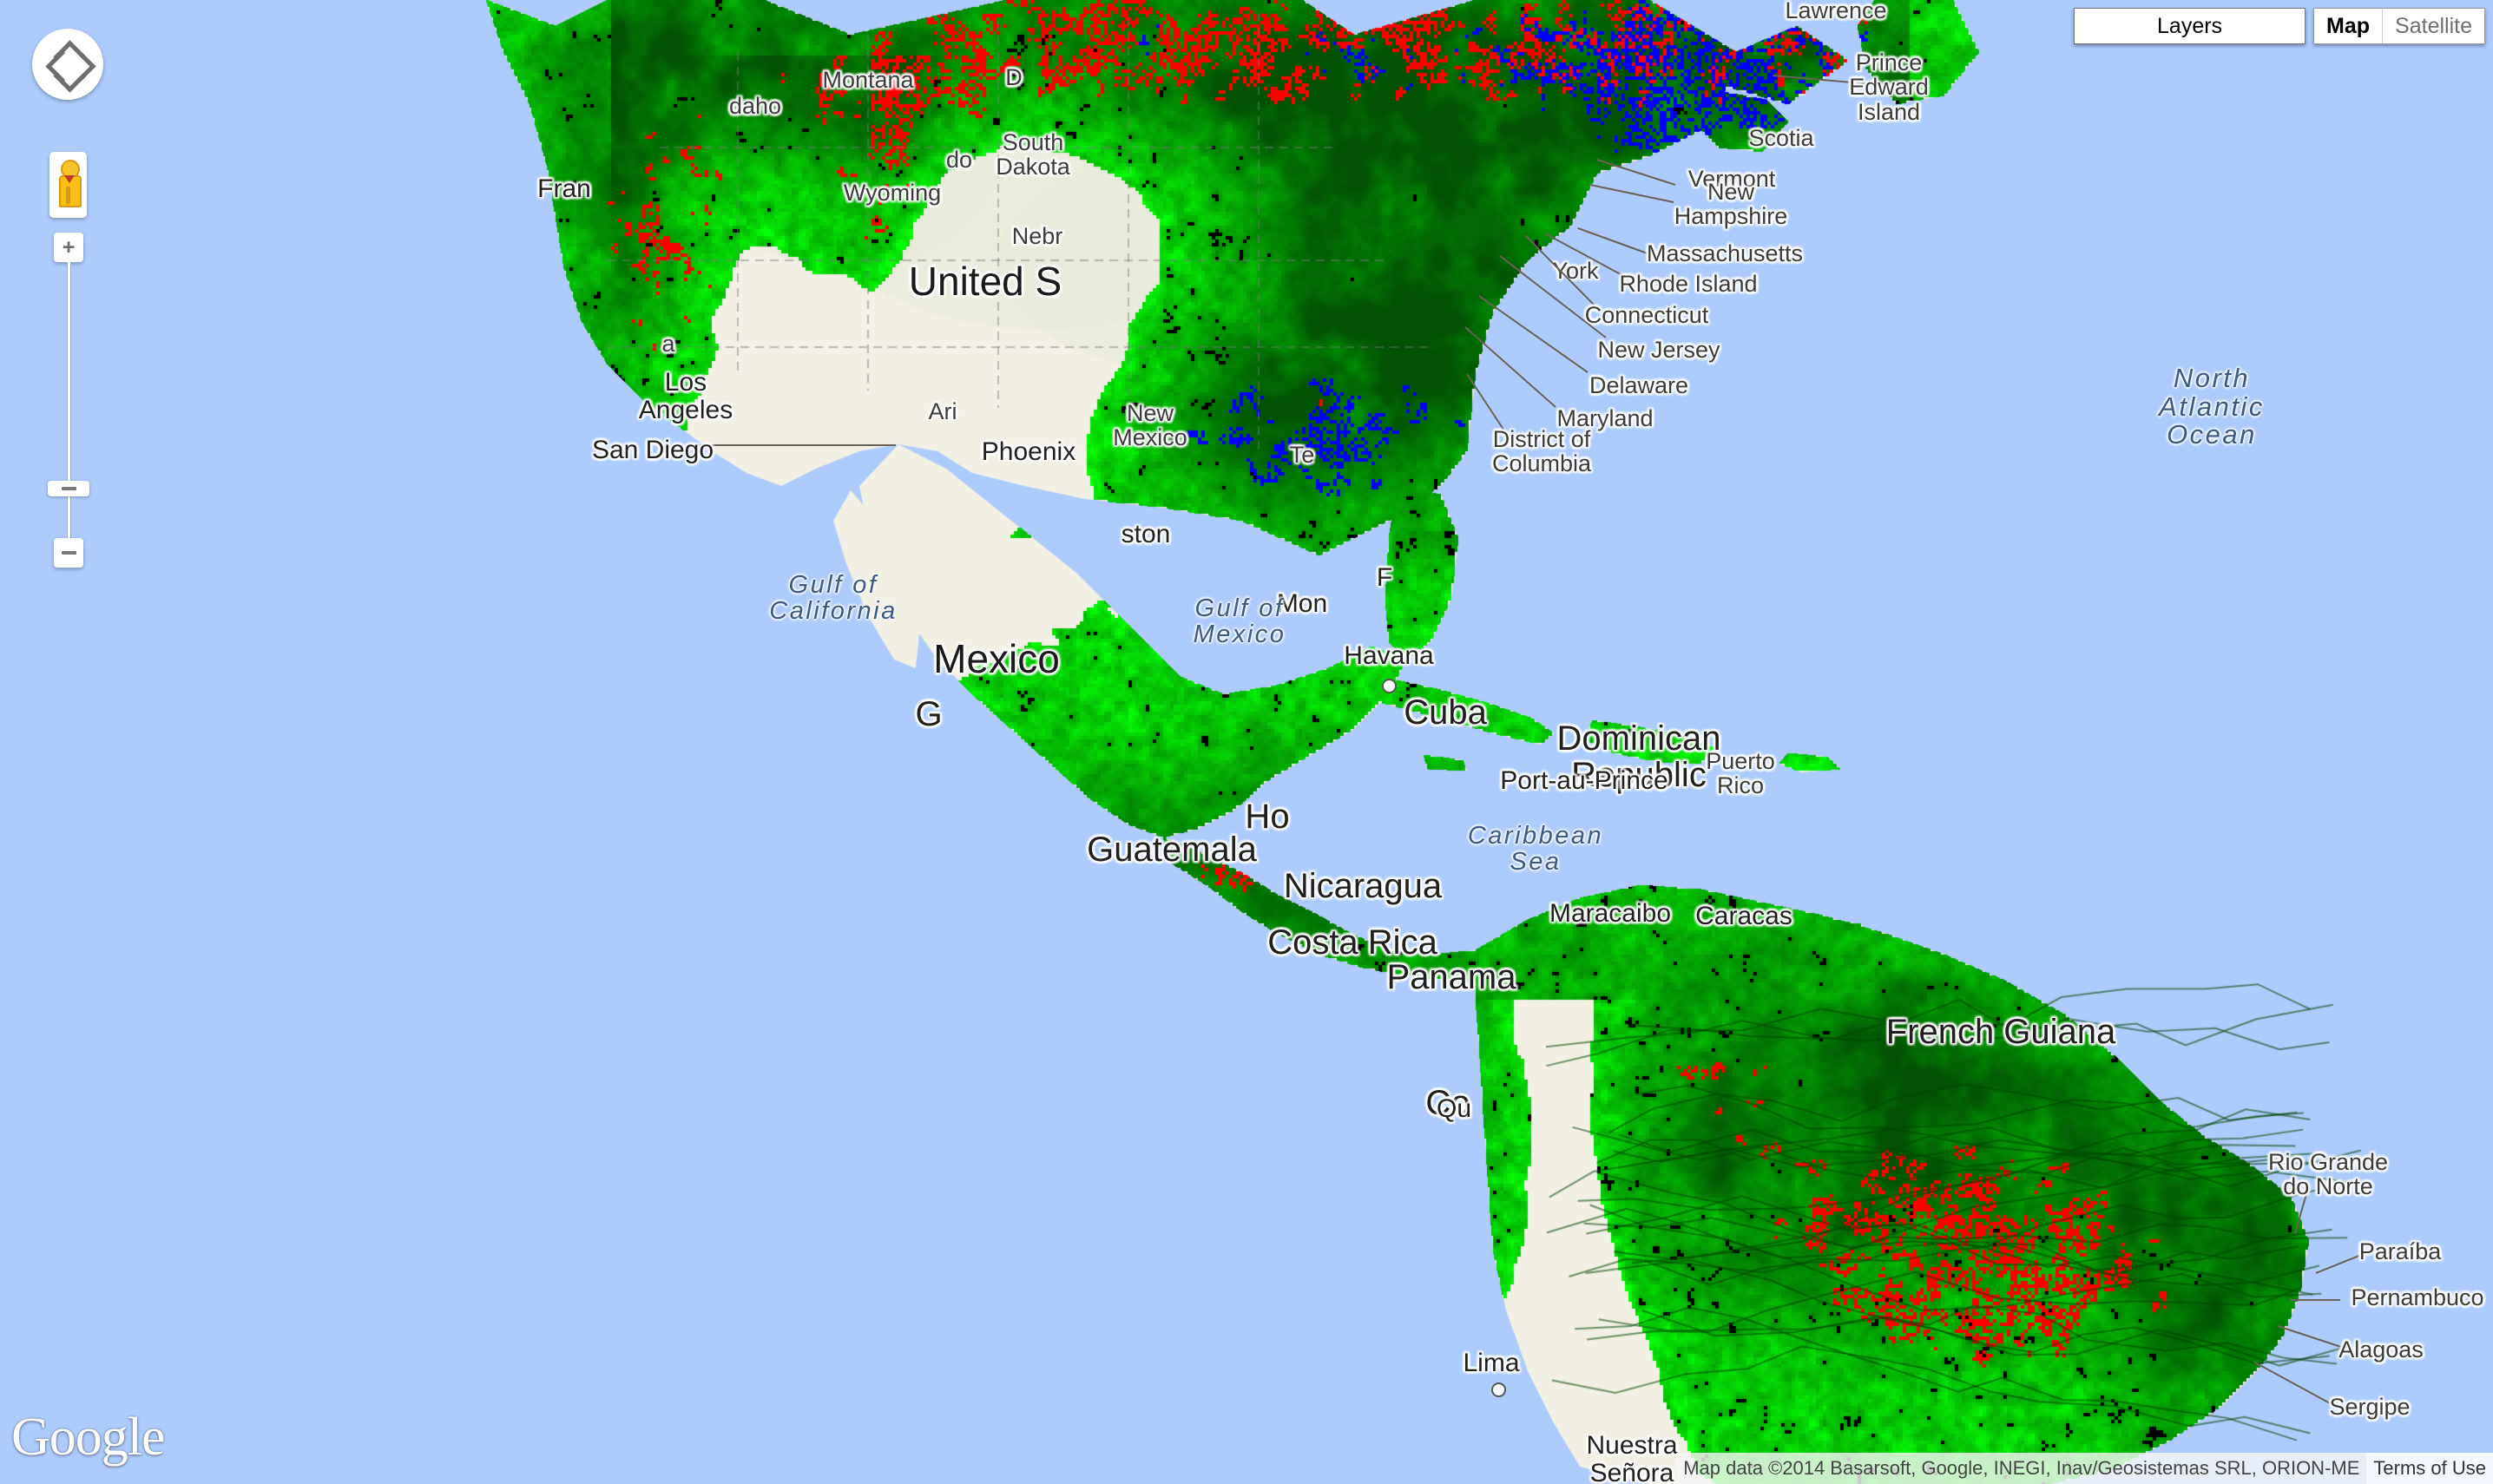  I want to click on pegman-legs, so click(68, 196).